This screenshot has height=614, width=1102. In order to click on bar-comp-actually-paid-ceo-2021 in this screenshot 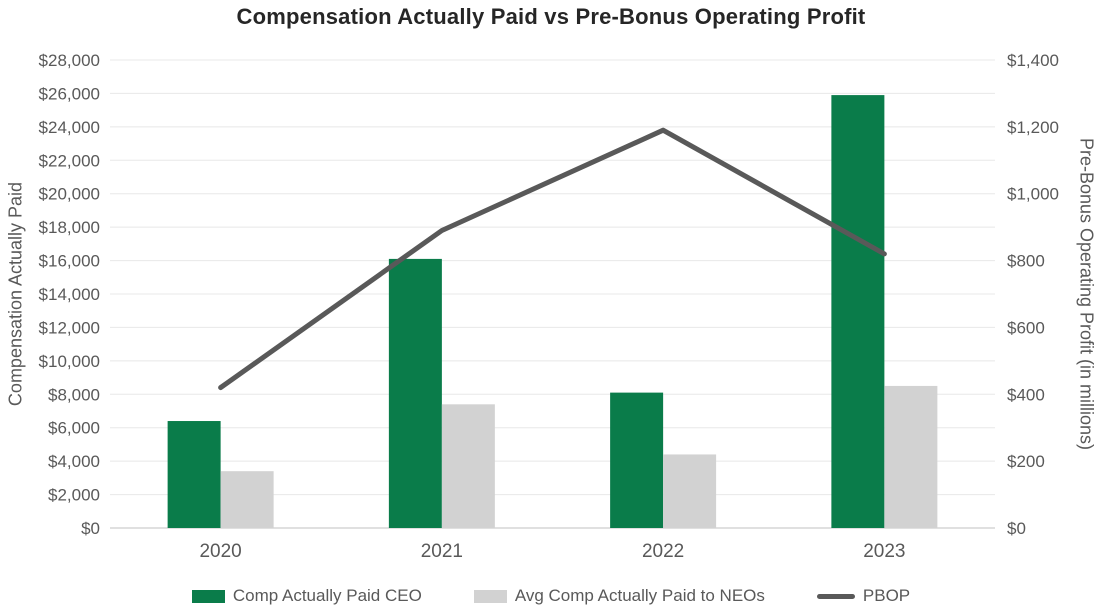, I will do `click(415, 393)`.